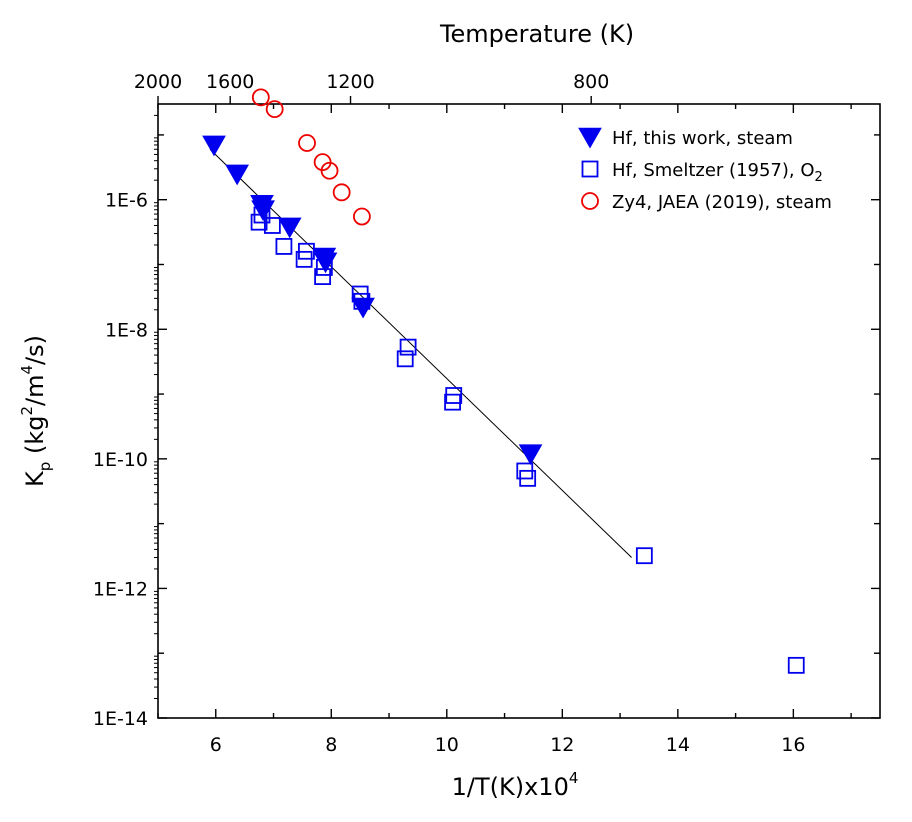  I want to click on x-tick-label: 16, so click(793, 745).